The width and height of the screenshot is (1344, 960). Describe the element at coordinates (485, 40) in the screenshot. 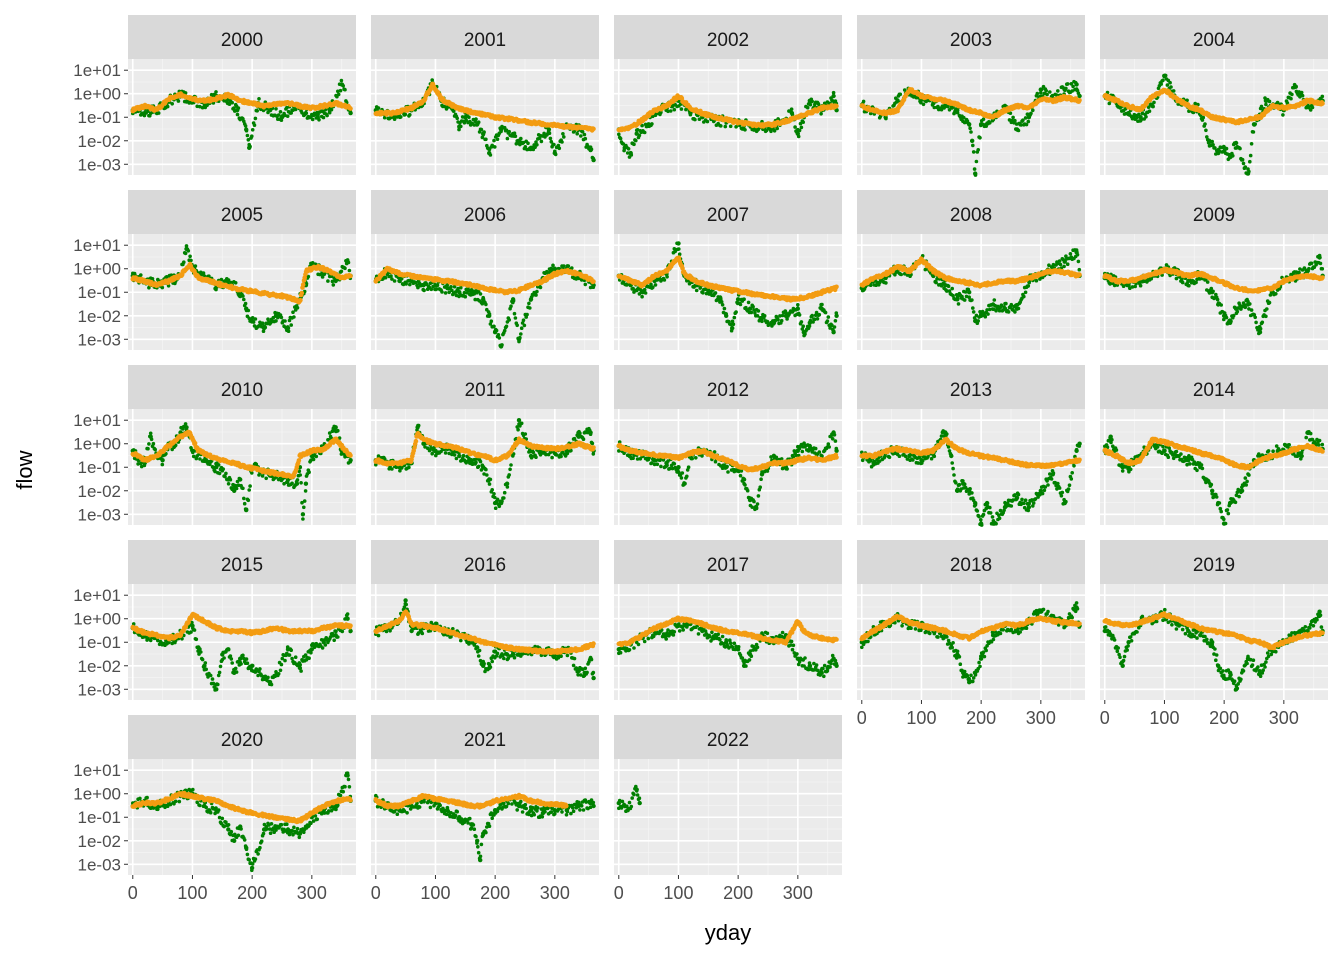

I see `facet-strip-label: 2001` at that location.